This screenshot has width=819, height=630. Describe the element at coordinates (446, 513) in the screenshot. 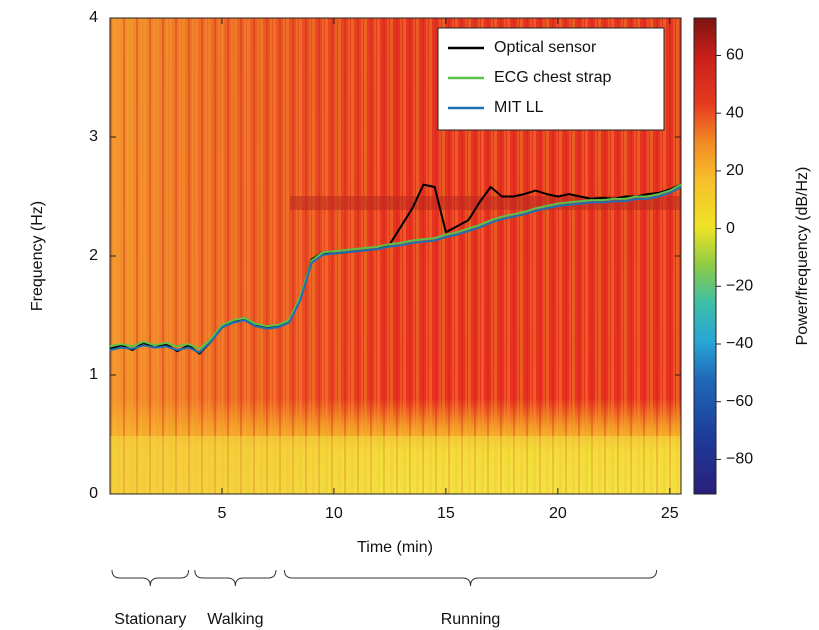

I see `x-tick-label: 15` at that location.